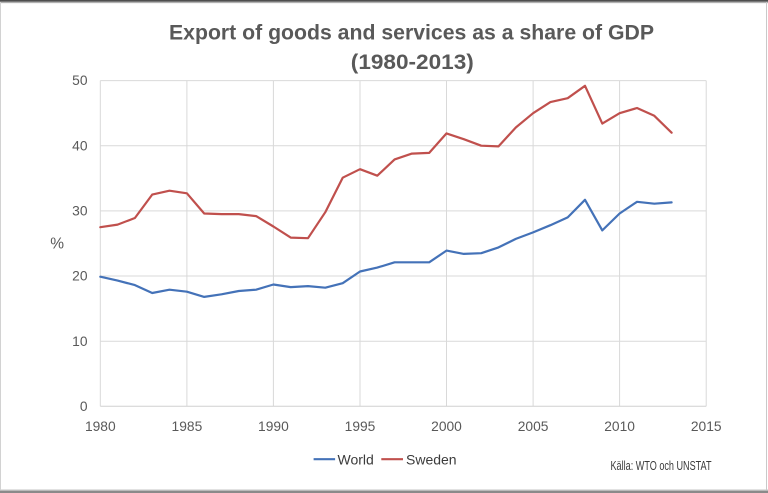 Image resolution: width=768 pixels, height=493 pixels. What do you see at coordinates (80, 341) in the screenshot?
I see `svg-text: 10` at bounding box center [80, 341].